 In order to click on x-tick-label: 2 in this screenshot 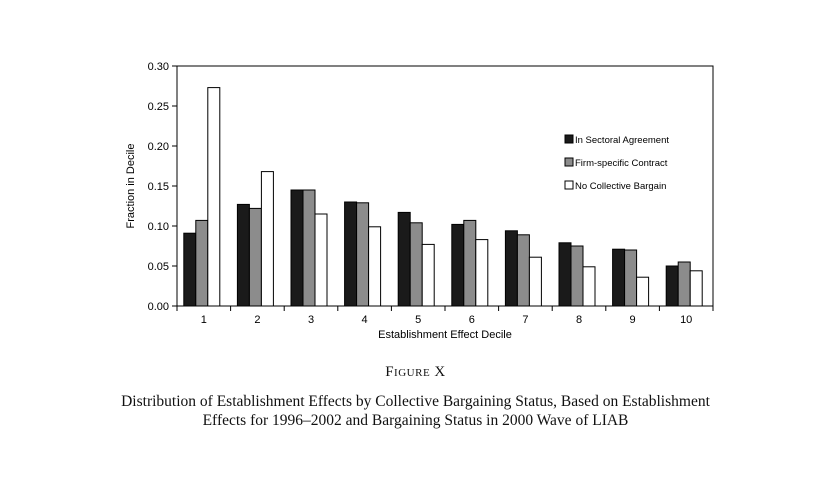, I will do `click(257, 320)`.